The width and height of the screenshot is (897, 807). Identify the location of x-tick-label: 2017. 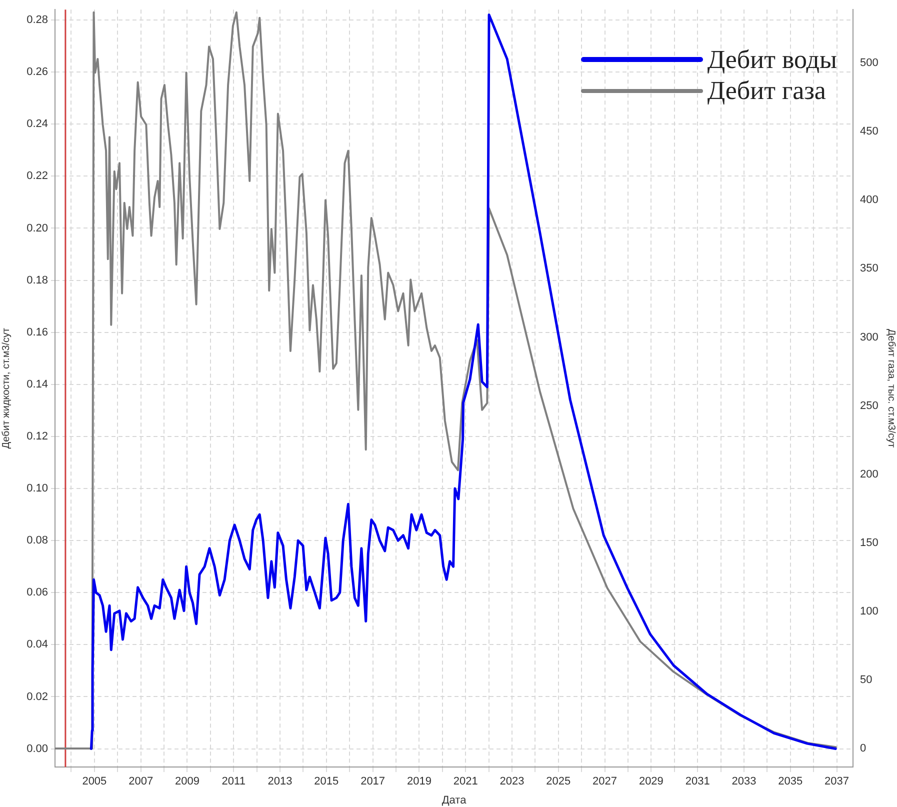
(373, 782).